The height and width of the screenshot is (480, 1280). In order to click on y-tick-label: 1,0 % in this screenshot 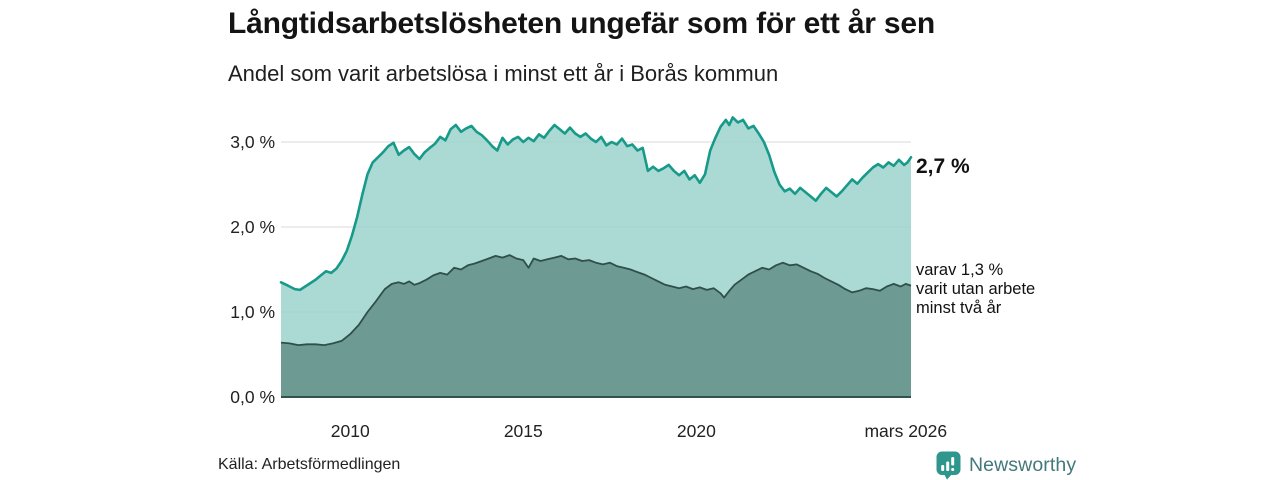, I will do `click(252, 312)`.